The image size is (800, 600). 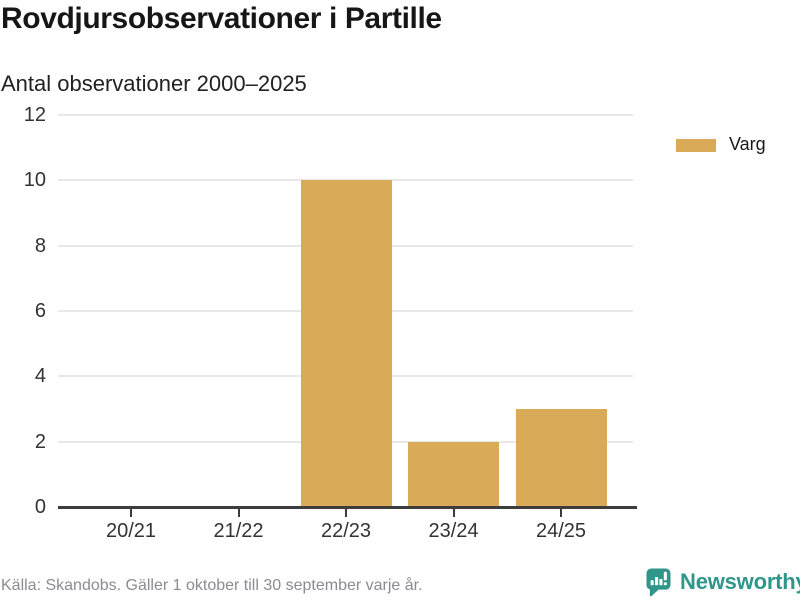 What do you see at coordinates (238, 512) in the screenshot?
I see `x-axis-tick-21/22` at bounding box center [238, 512].